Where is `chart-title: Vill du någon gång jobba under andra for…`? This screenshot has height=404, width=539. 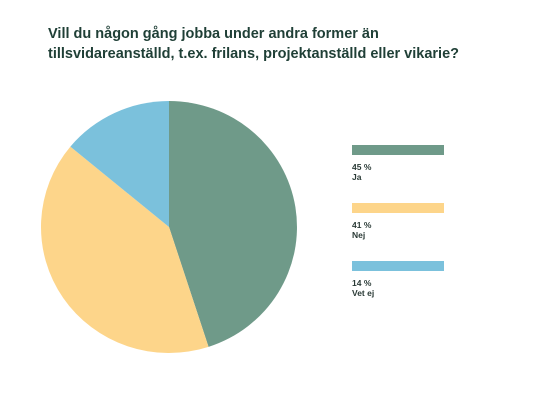
chart-title: Vill du någon gång jobba under andra for… is located at coordinates (283, 44).